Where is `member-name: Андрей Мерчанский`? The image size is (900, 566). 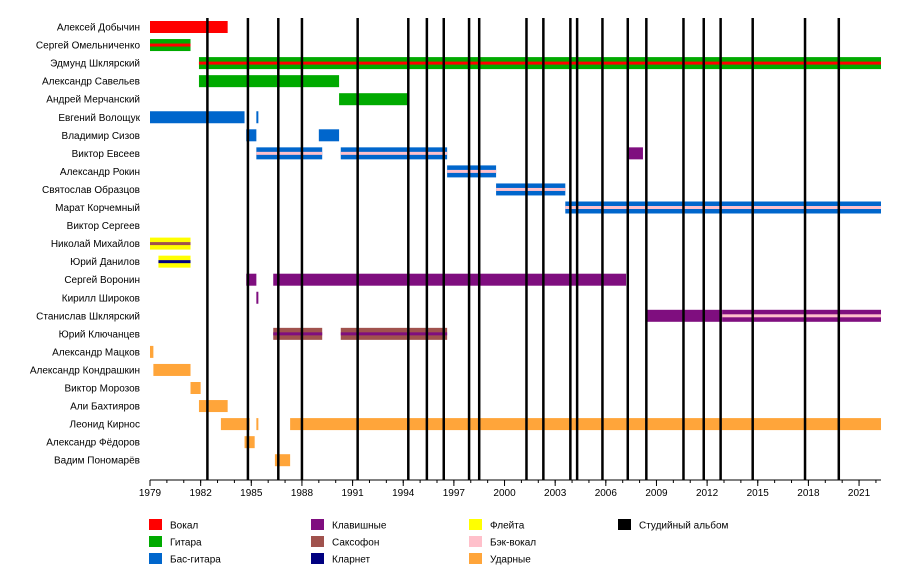 member-name: Андрей Мерчанский is located at coordinates (93, 100).